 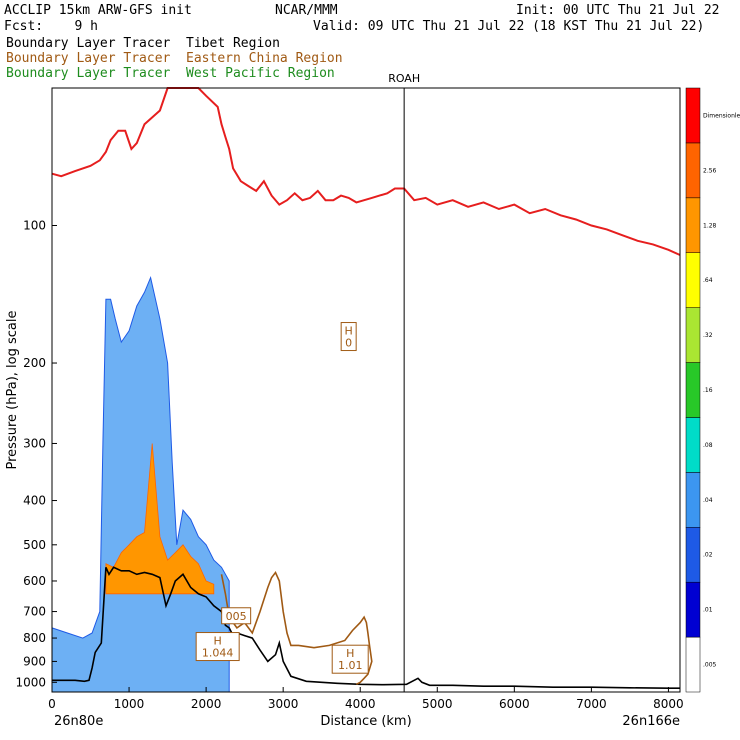 I want to click on colorbar-label: .005, so click(x=710, y=665).